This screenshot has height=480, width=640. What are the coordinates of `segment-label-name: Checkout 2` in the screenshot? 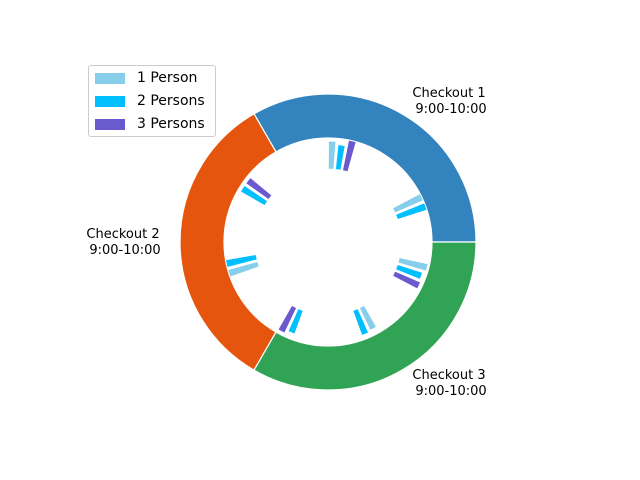 It's located at (122, 234).